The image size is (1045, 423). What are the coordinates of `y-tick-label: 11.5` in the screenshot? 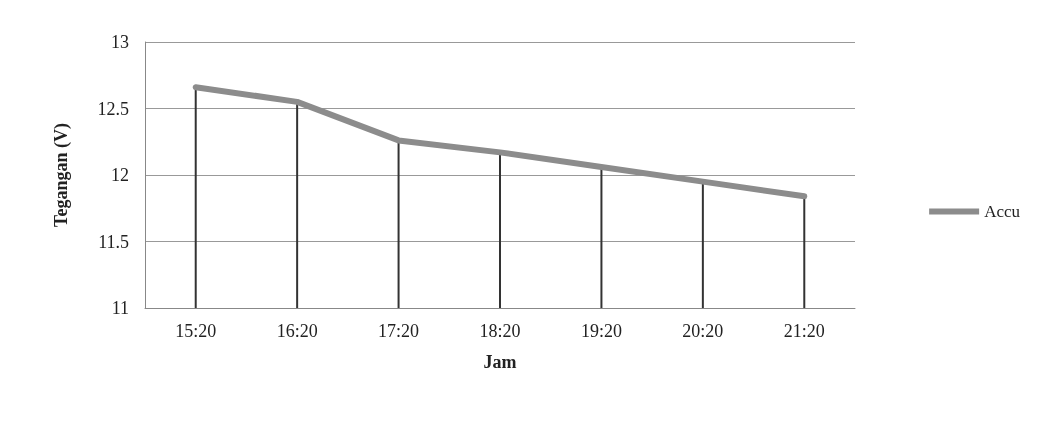 It's located at (113, 241).